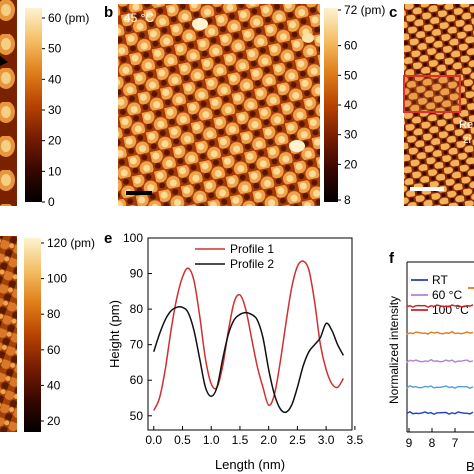 Image resolution: width=474 pixels, height=474 pixels. I want to click on f-x-tick-label: 9, so click(409, 443).